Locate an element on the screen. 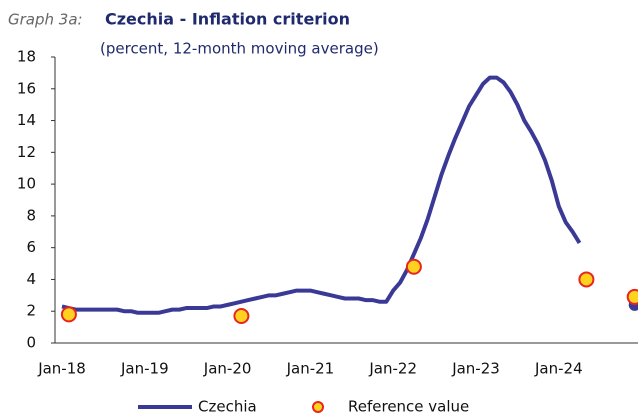 This screenshot has width=638, height=415. y-tick-label: 4 is located at coordinates (31, 279).